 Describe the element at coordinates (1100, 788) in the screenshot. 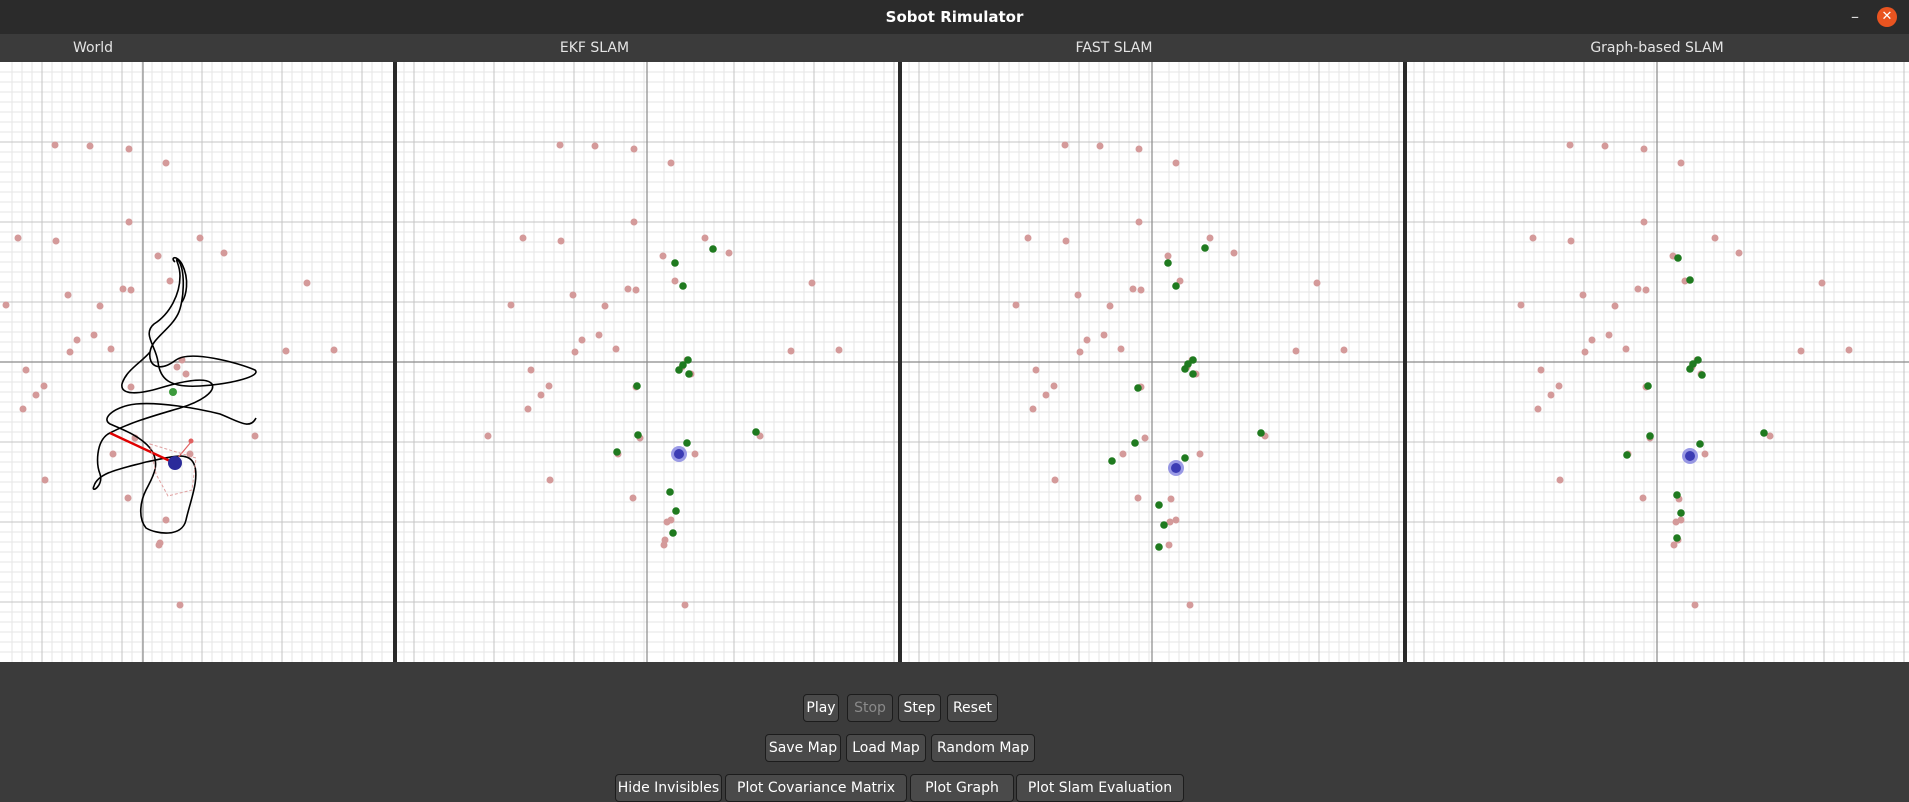

I see `plot-slam-evaluation-button: Plot Slam Evaluation` at that location.